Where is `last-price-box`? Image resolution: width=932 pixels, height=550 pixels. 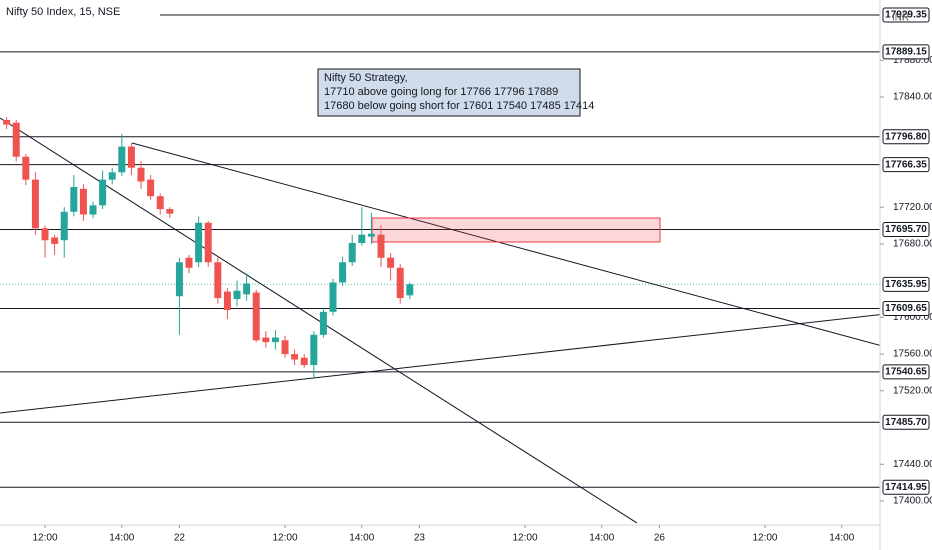
last-price-box is located at coordinates (906, 284).